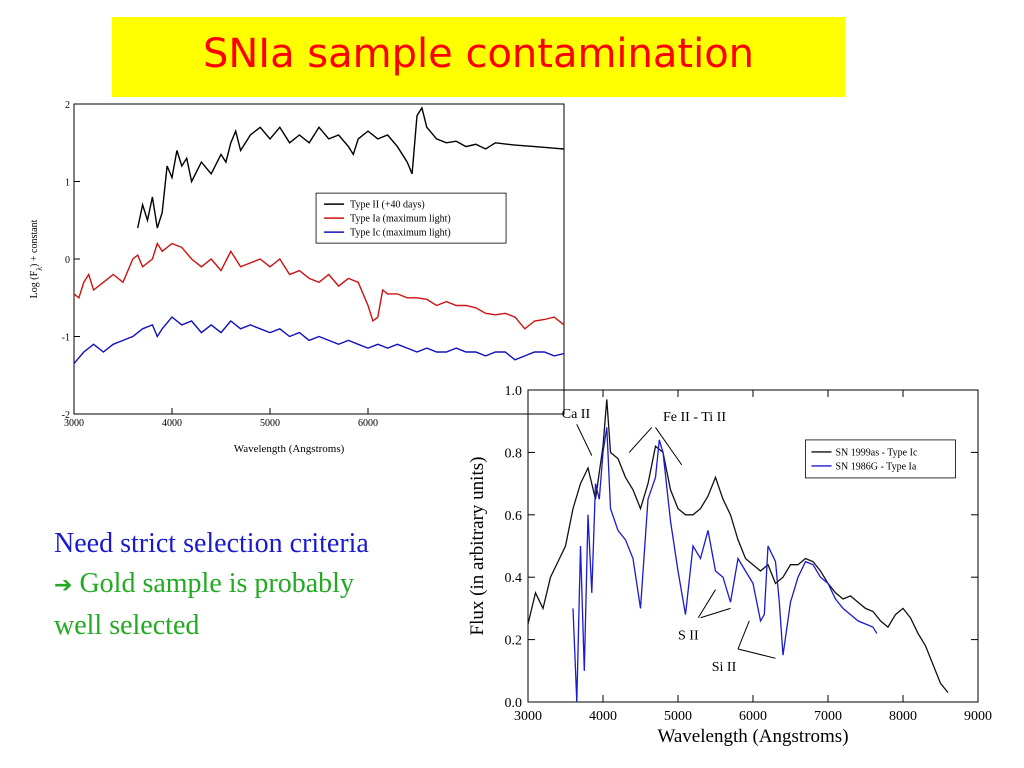 The width and height of the screenshot is (1024, 768). I want to click on legend-label-0: SN 1999as - Type Ic, so click(877, 452).